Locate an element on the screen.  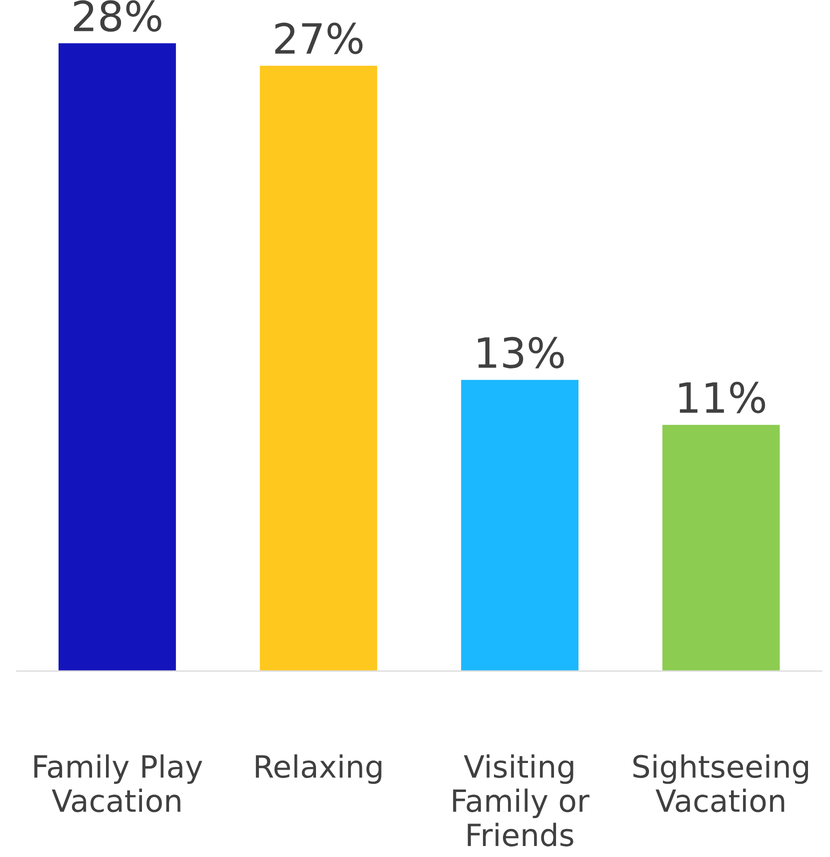
data-label: 28% is located at coordinates (118, 16).